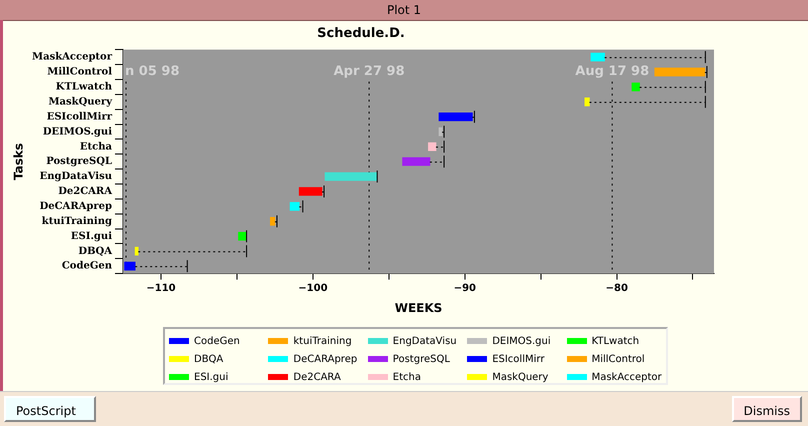 The height and width of the screenshot is (426, 808). I want to click on legend-label: CodeGen, so click(217, 341).